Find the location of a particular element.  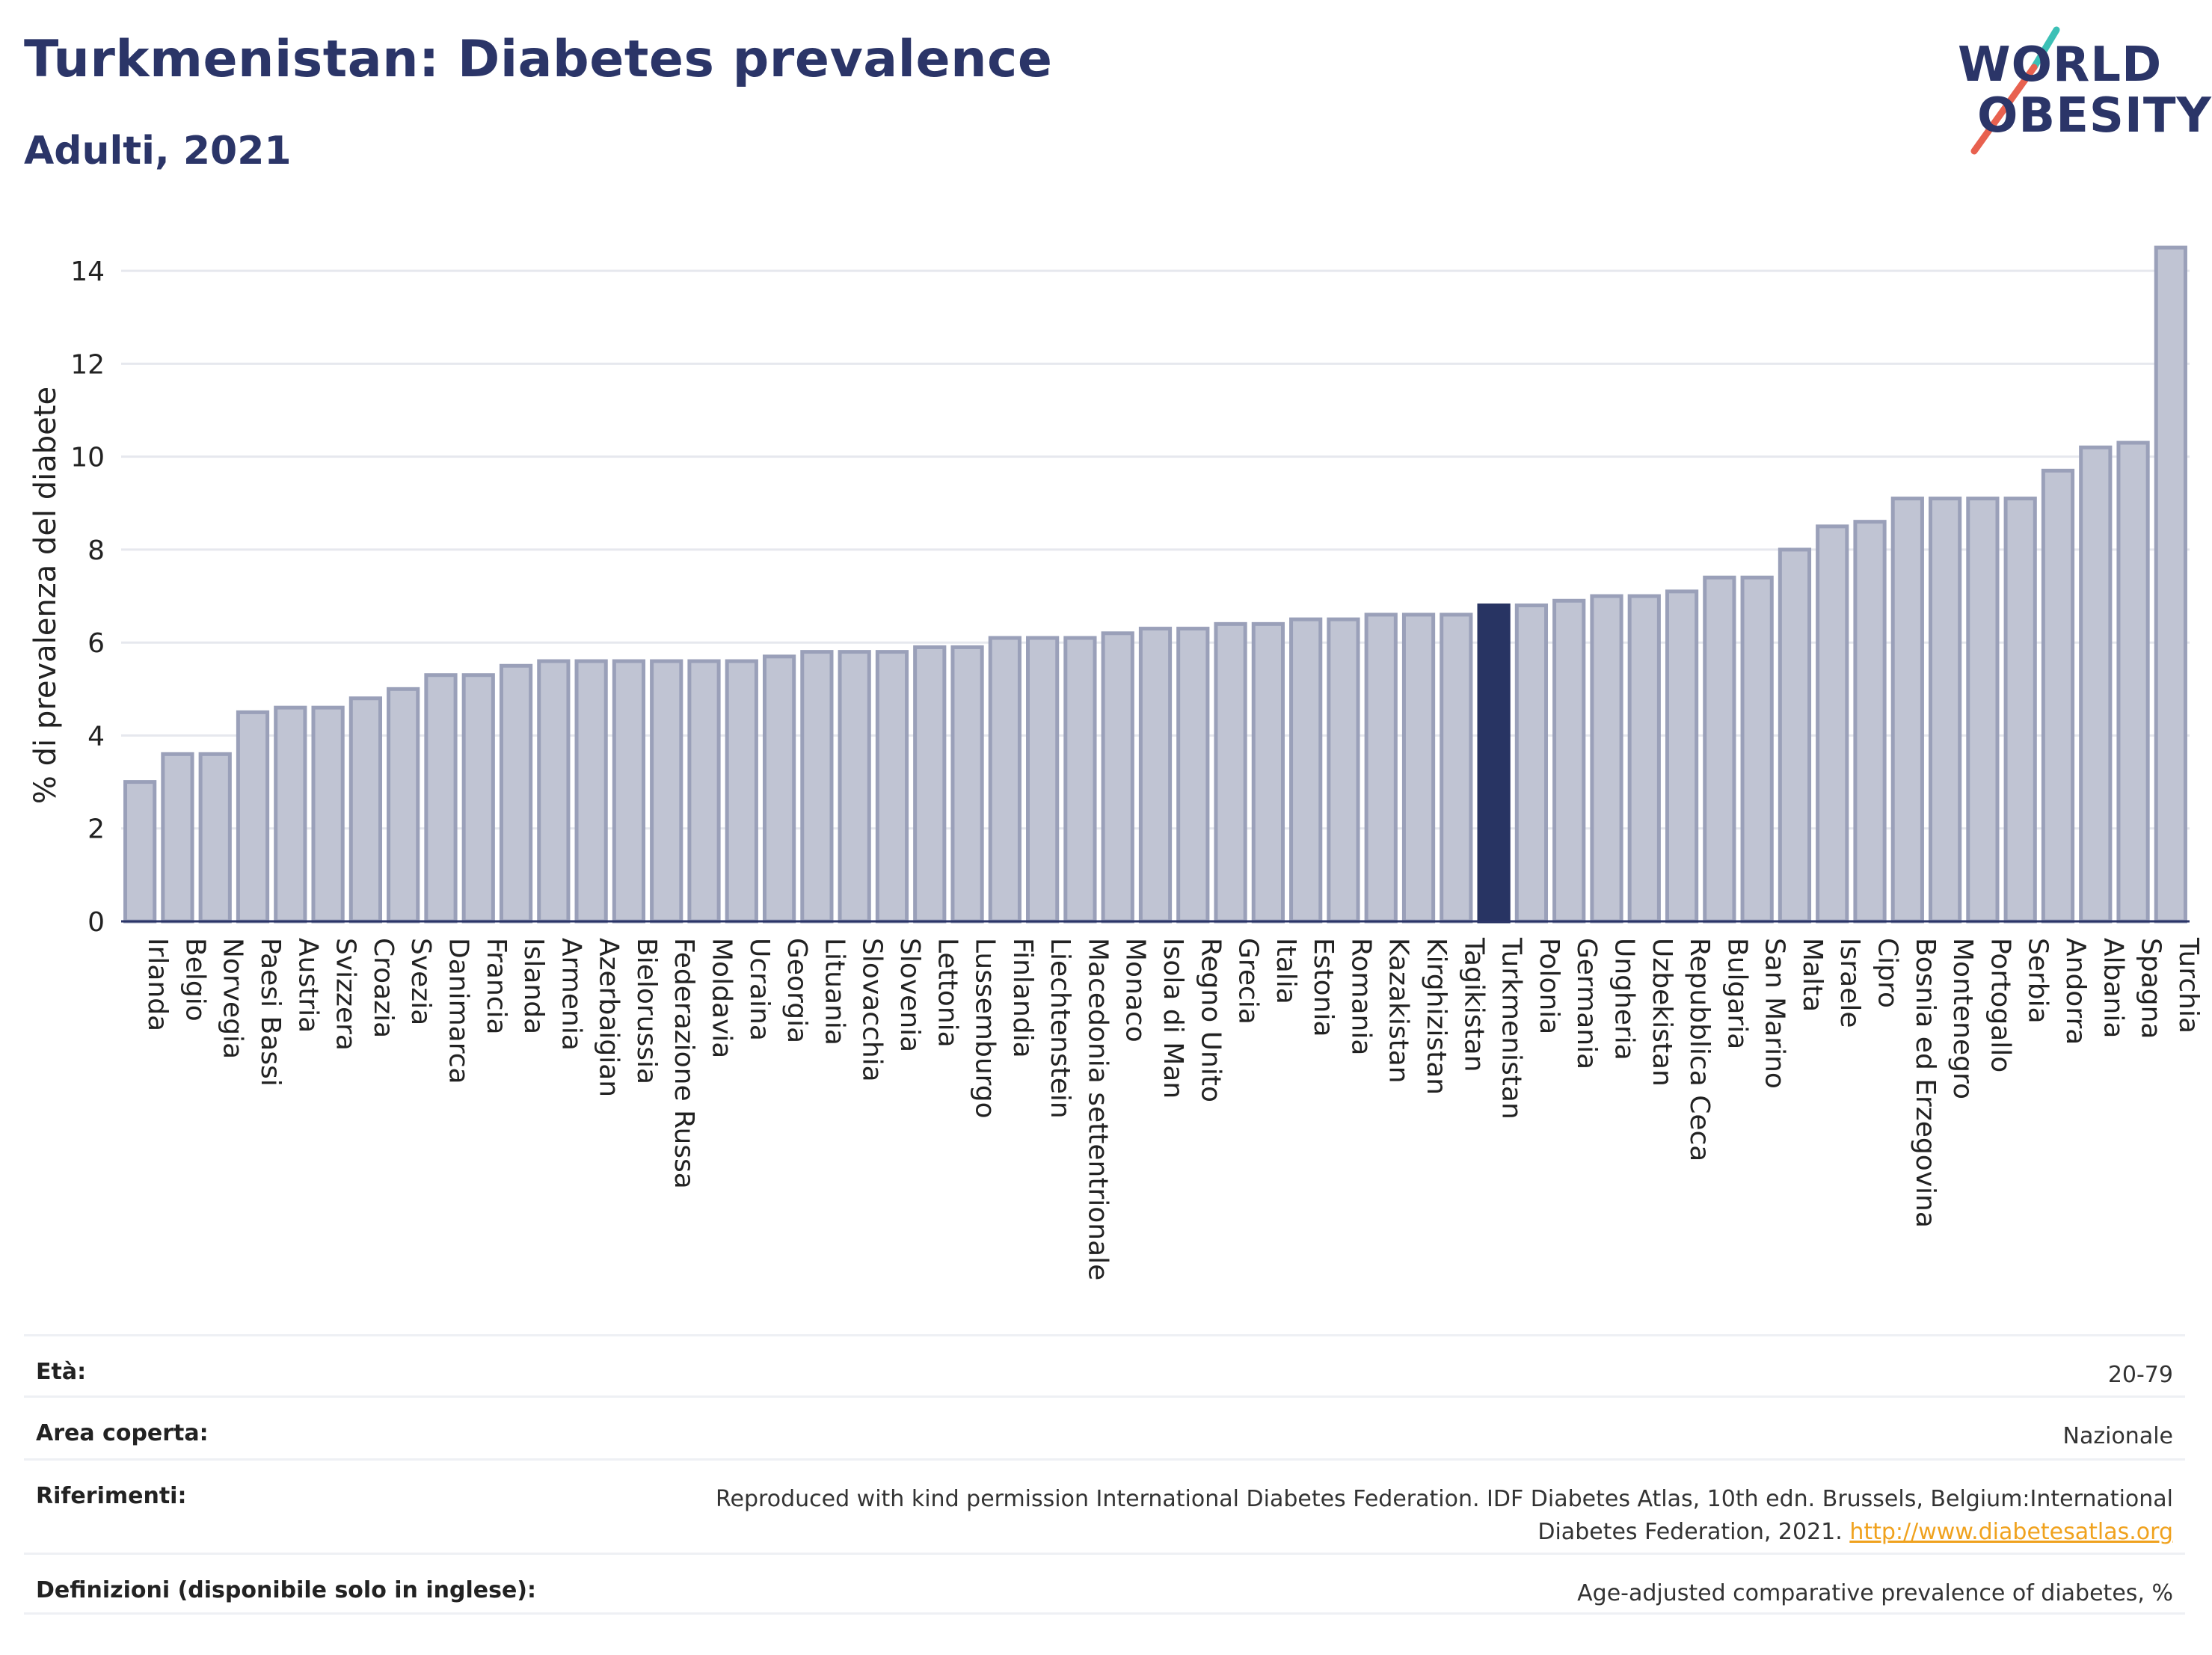

x-tick-label: Francia is located at coordinates (496, 986).